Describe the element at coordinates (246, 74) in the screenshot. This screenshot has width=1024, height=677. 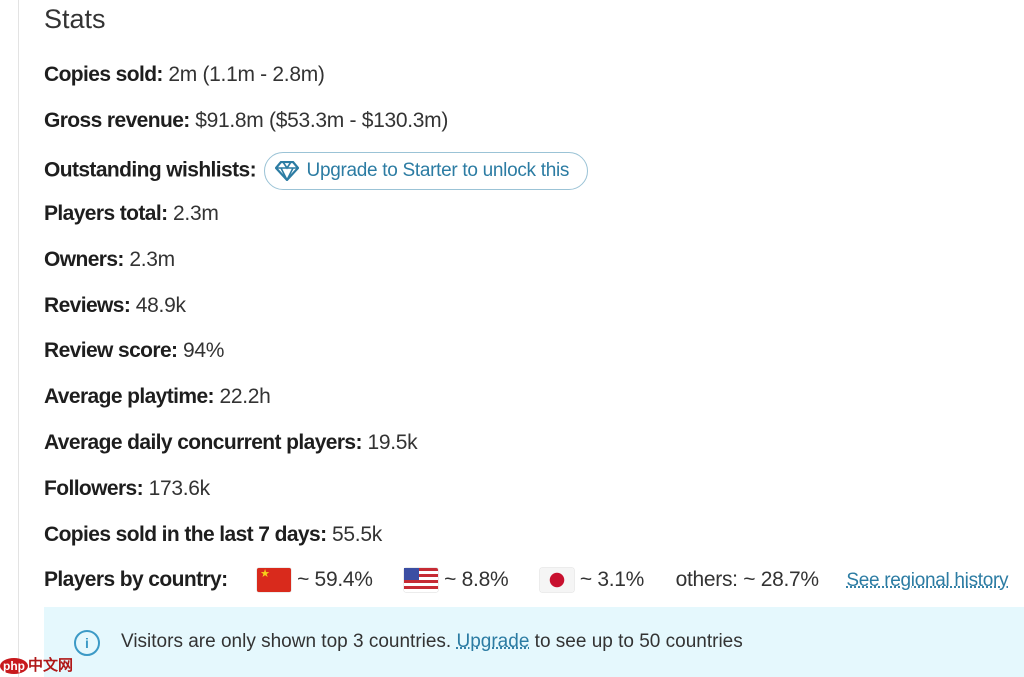
I see `stat-value: 2m (1.1m - 2.8m)` at that location.